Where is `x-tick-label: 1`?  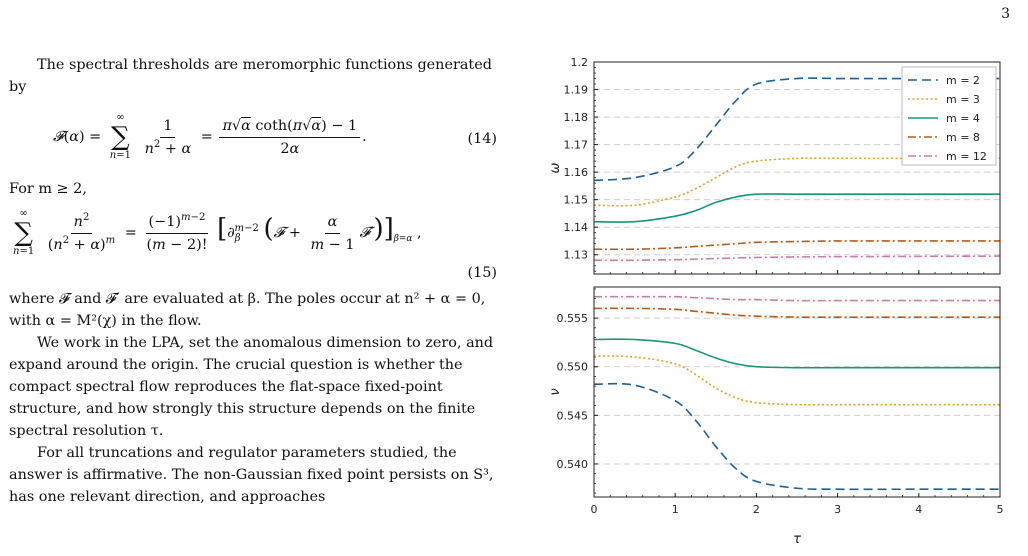 x-tick-label: 1 is located at coordinates (675, 509).